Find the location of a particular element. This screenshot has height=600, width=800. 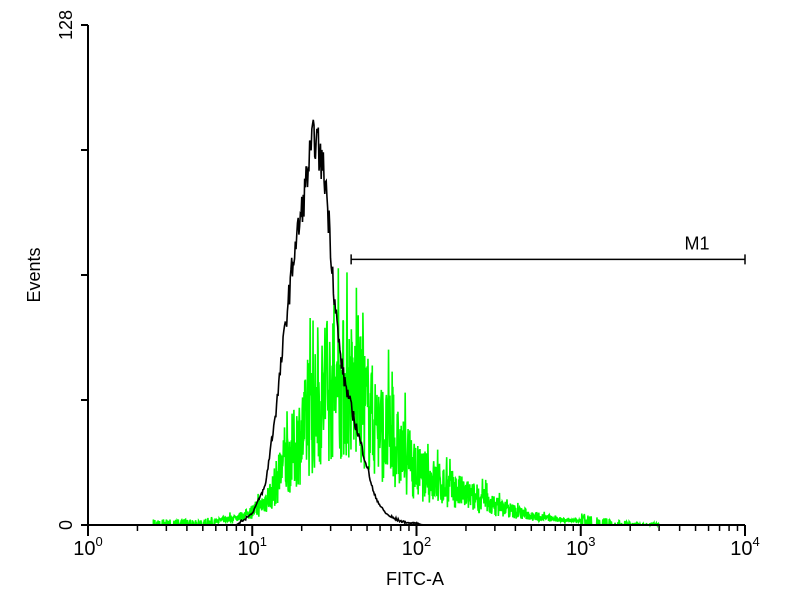

x-tick-label: 10⁰ is located at coordinates (87, 547).